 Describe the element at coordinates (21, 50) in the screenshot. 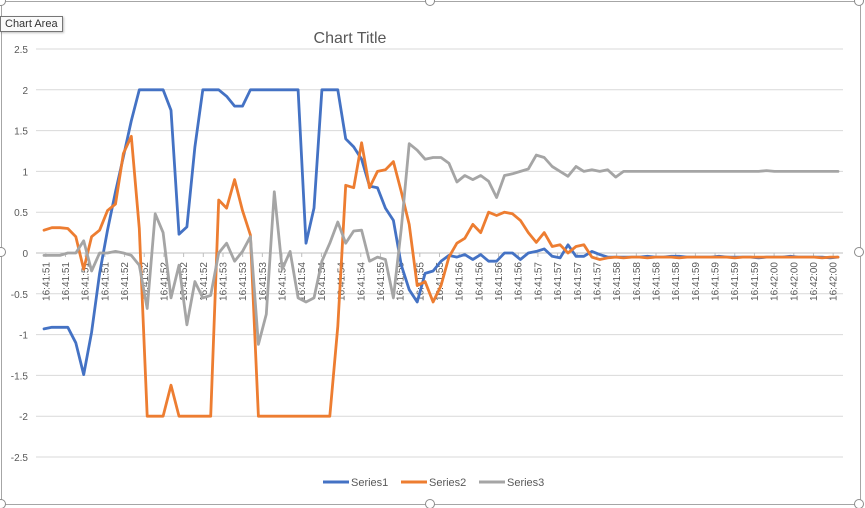

I see `y-tick-label: 2.5` at that location.